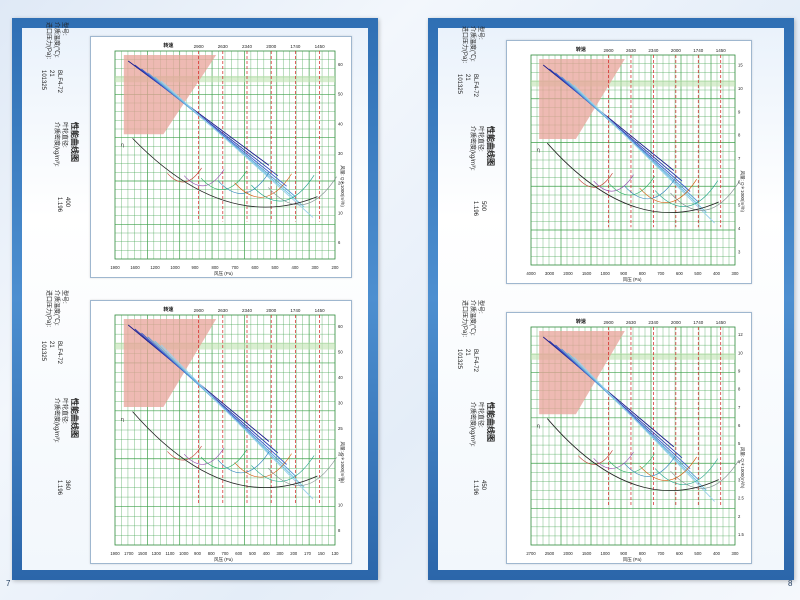 This screenshot has height=600, width=800. What do you see at coordinates (336, 267) in the screenshot?
I see `pressure-tick: 200` at bounding box center [336, 267].